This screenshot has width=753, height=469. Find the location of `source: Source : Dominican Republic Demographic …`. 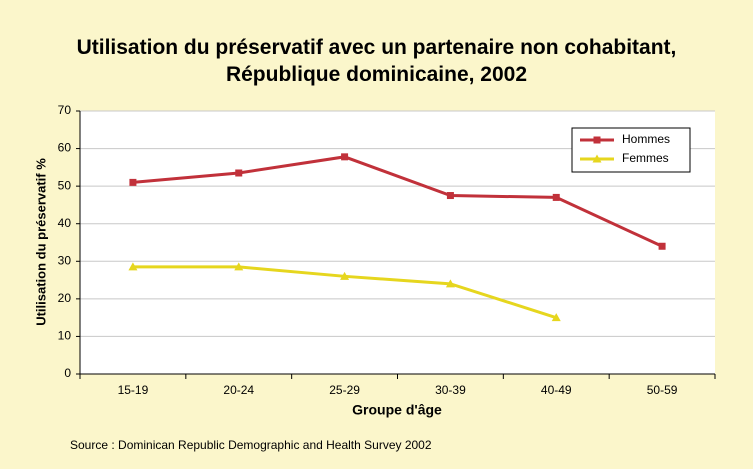

source: Source : Dominican Republic Demographic … is located at coordinates (251, 445).